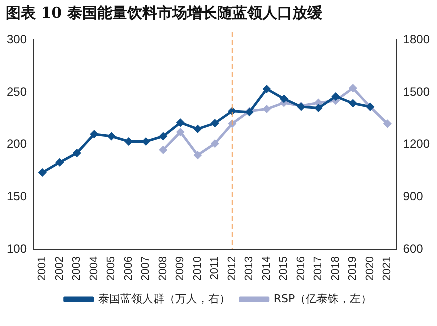 This screenshot has height=326, width=437. Describe the element at coordinates (77, 269) in the screenshot. I see `x-tick-label: 2003` at that location.